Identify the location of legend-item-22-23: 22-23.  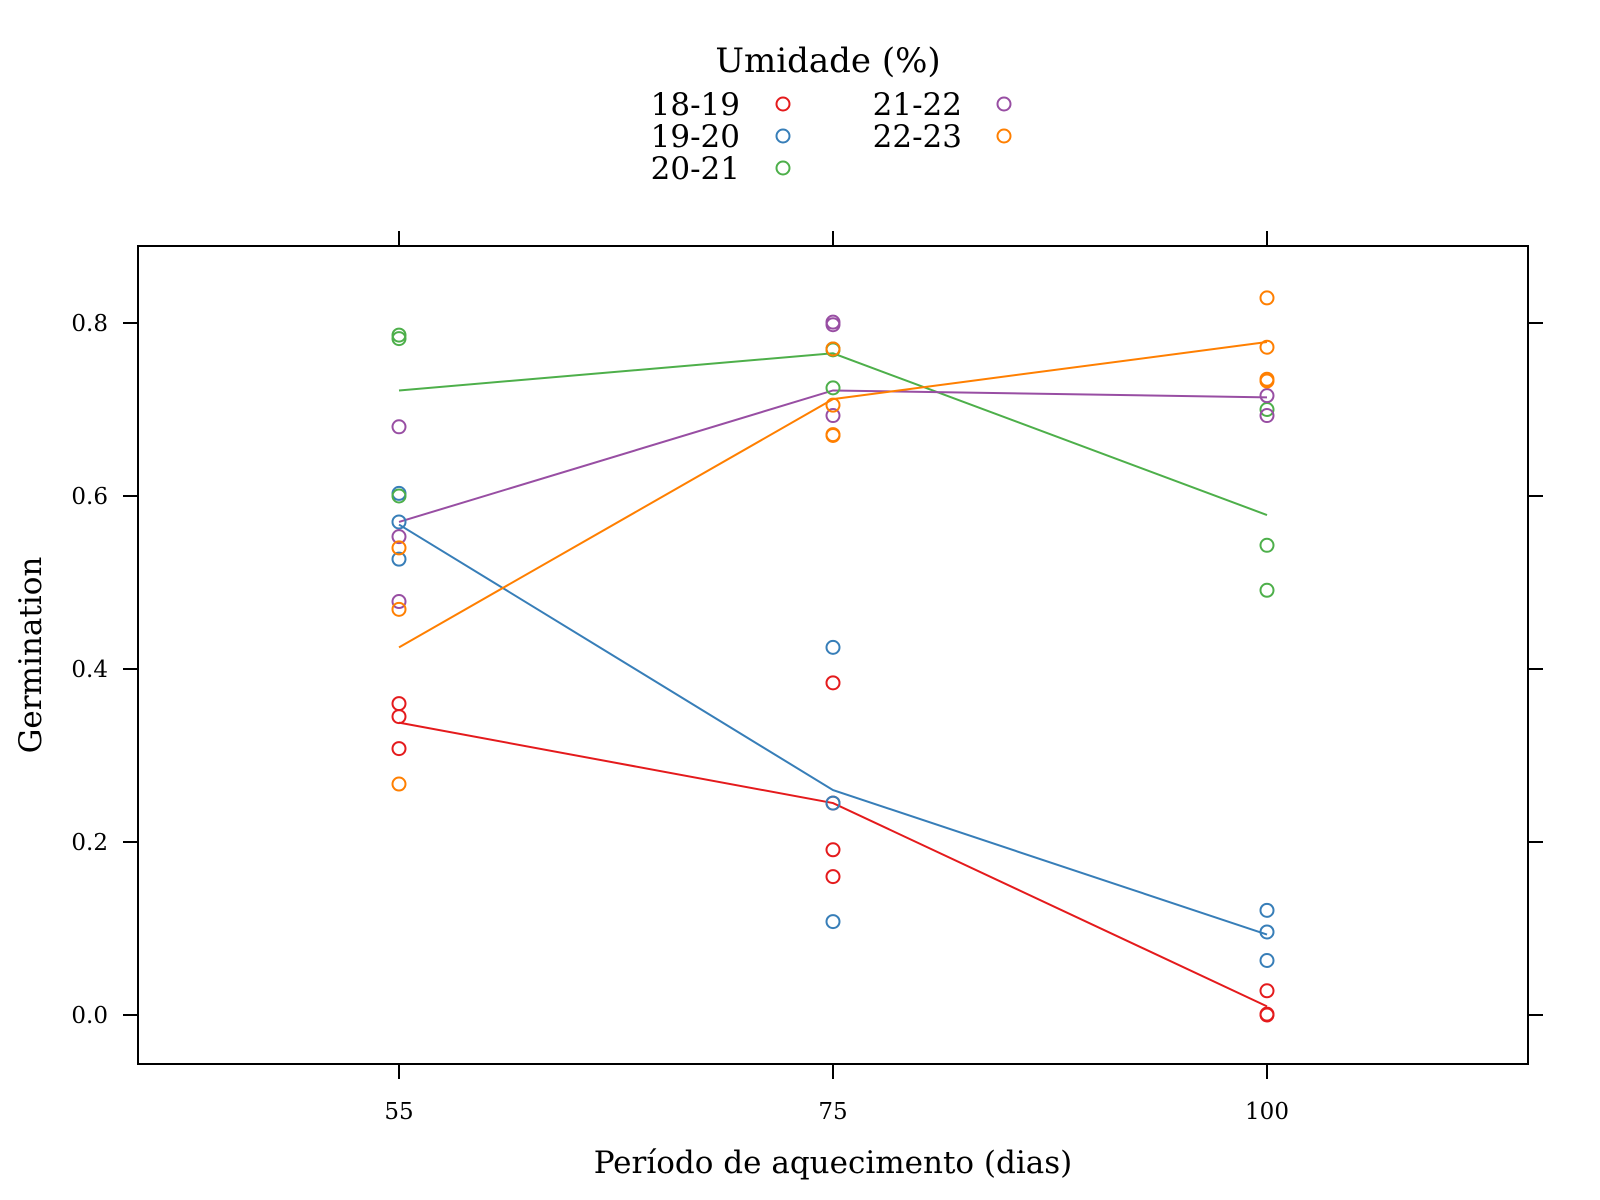
(942, 137).